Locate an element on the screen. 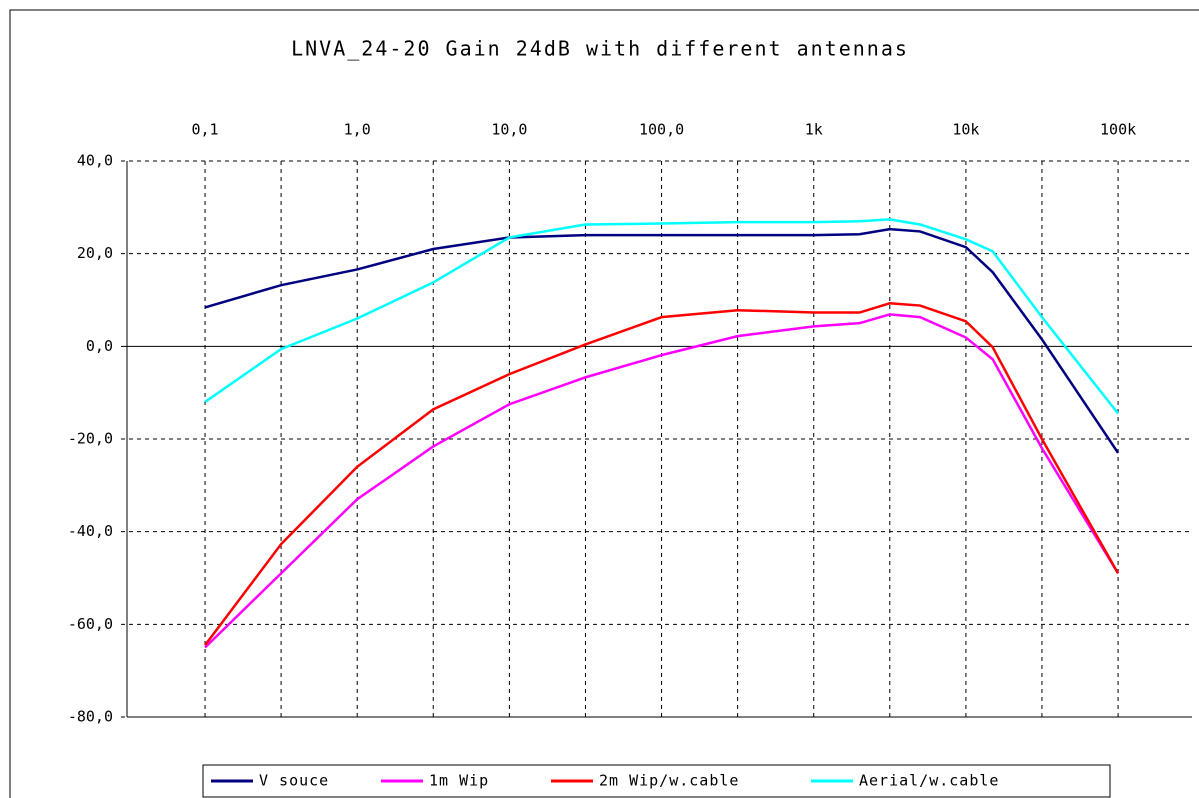 Image resolution: width=1199 pixels, height=798 pixels. y-tick-label: -20,0 is located at coordinates (90, 439).